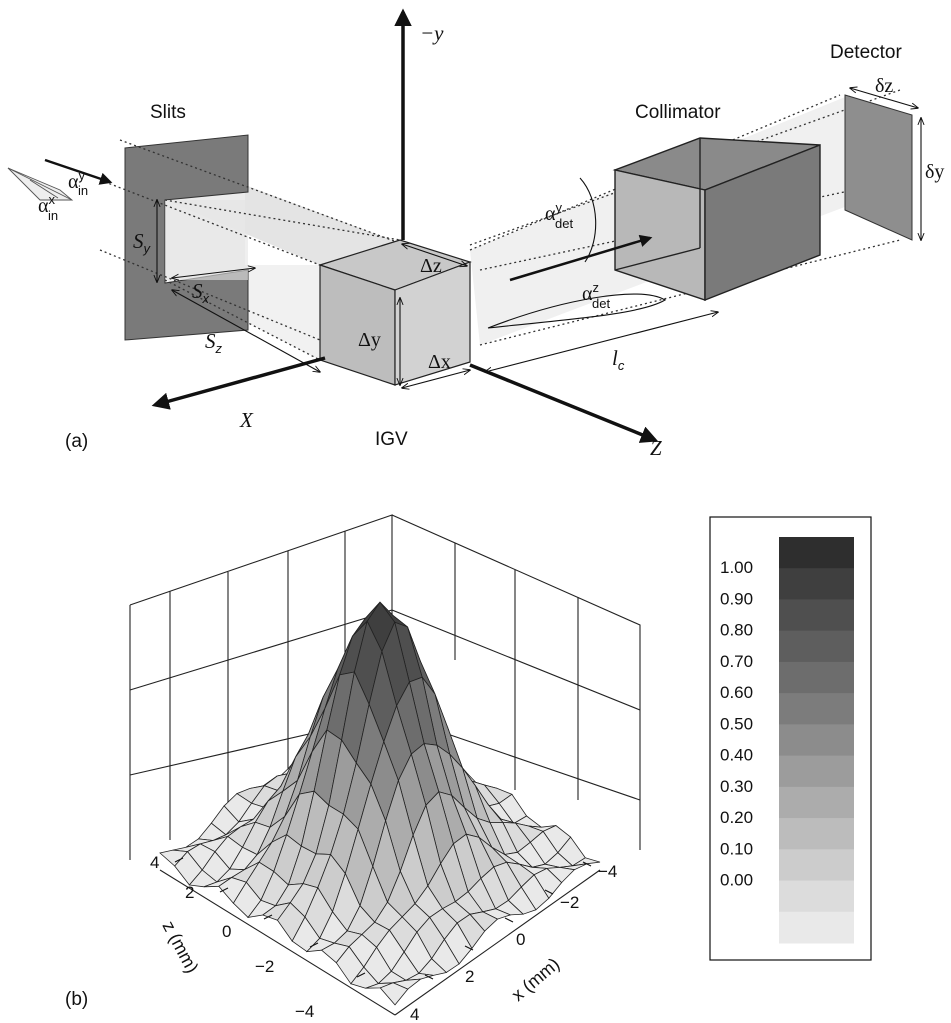 This screenshot has width=951, height=1023. What do you see at coordinates (394, 994) in the screenshot?
I see `surface-patch` at bounding box center [394, 994].